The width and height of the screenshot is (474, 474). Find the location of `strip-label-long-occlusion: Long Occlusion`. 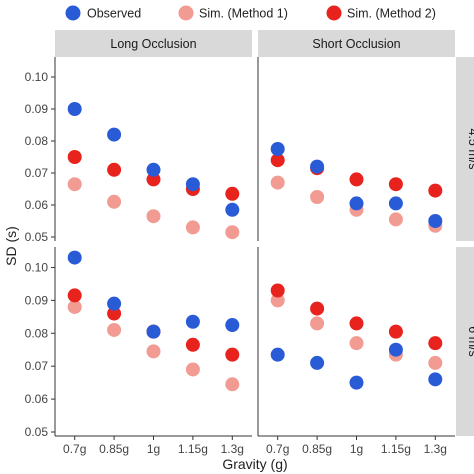

strip-label-long-occlusion: Long Occlusion is located at coordinates (153, 44).